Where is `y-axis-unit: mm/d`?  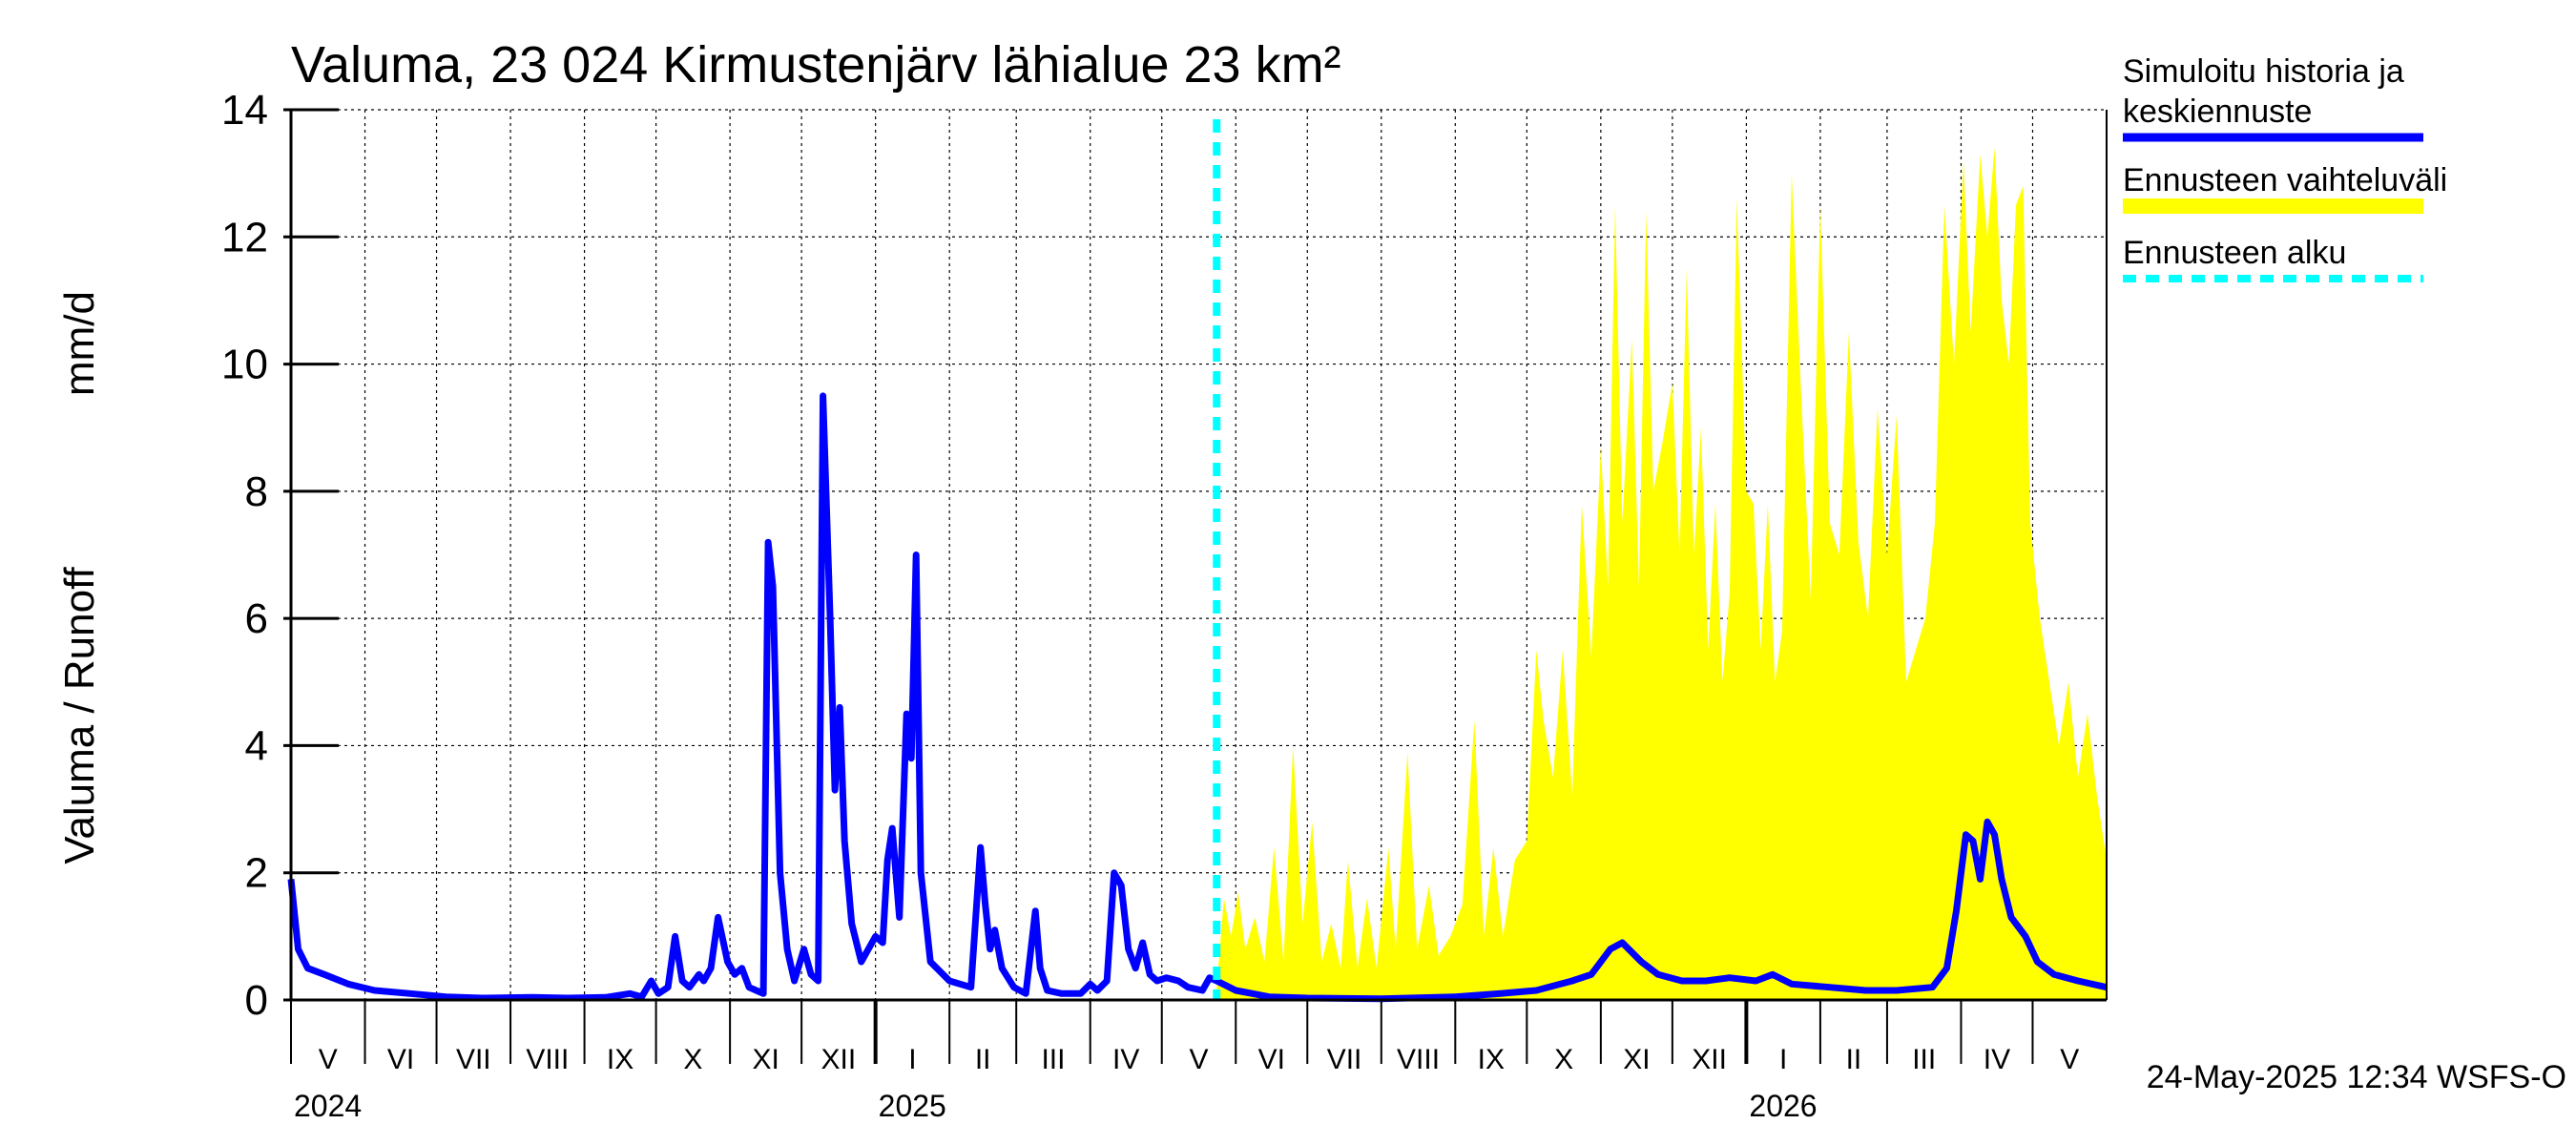
y-axis-unit: mm/d is located at coordinates (79, 343).